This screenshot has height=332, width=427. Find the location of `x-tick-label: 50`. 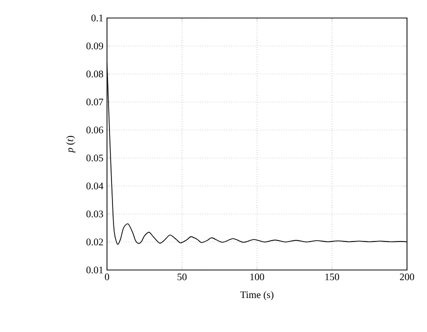

x-tick-label: 50 is located at coordinates (182, 277).